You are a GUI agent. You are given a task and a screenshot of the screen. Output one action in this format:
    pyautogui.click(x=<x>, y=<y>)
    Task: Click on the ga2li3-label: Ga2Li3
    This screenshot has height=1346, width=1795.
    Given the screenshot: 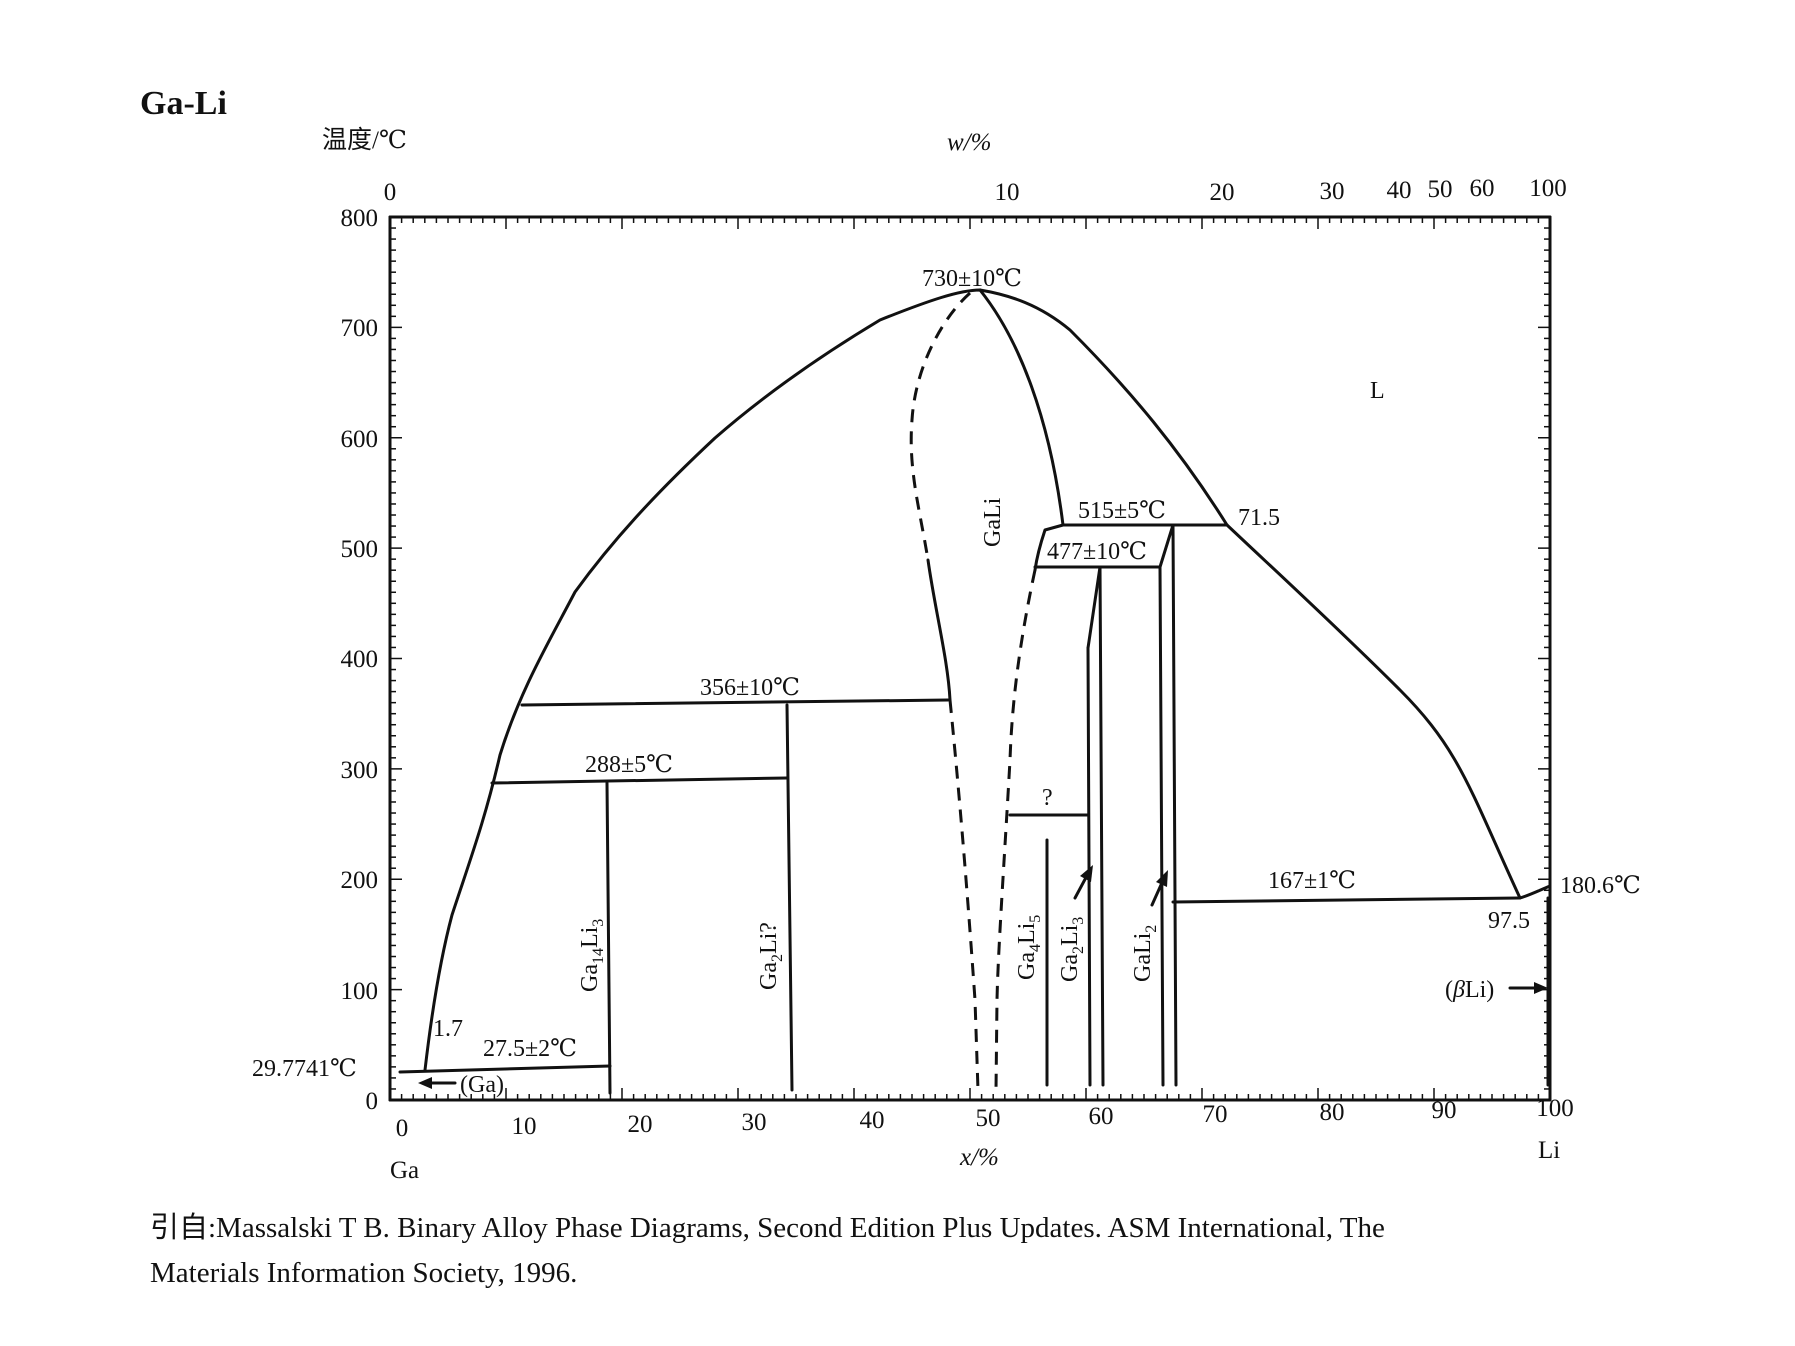 What is the action you would take?
    pyautogui.click(x=1072, y=949)
    